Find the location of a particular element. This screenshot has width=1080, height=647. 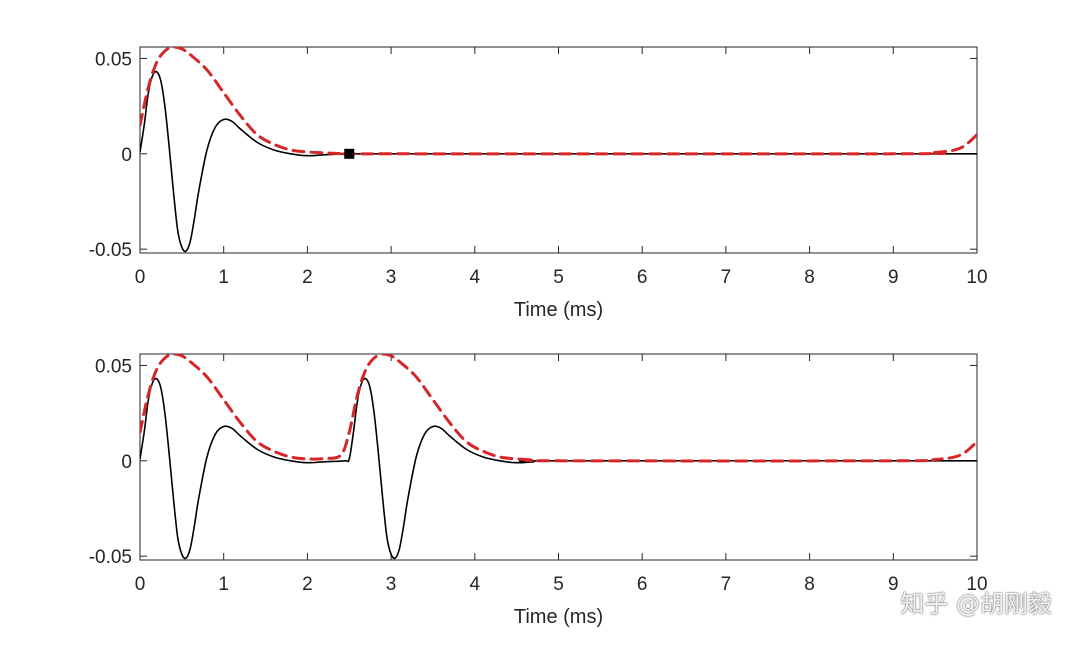

watermark: 知乎 @胡刚毅 is located at coordinates (976, 604).